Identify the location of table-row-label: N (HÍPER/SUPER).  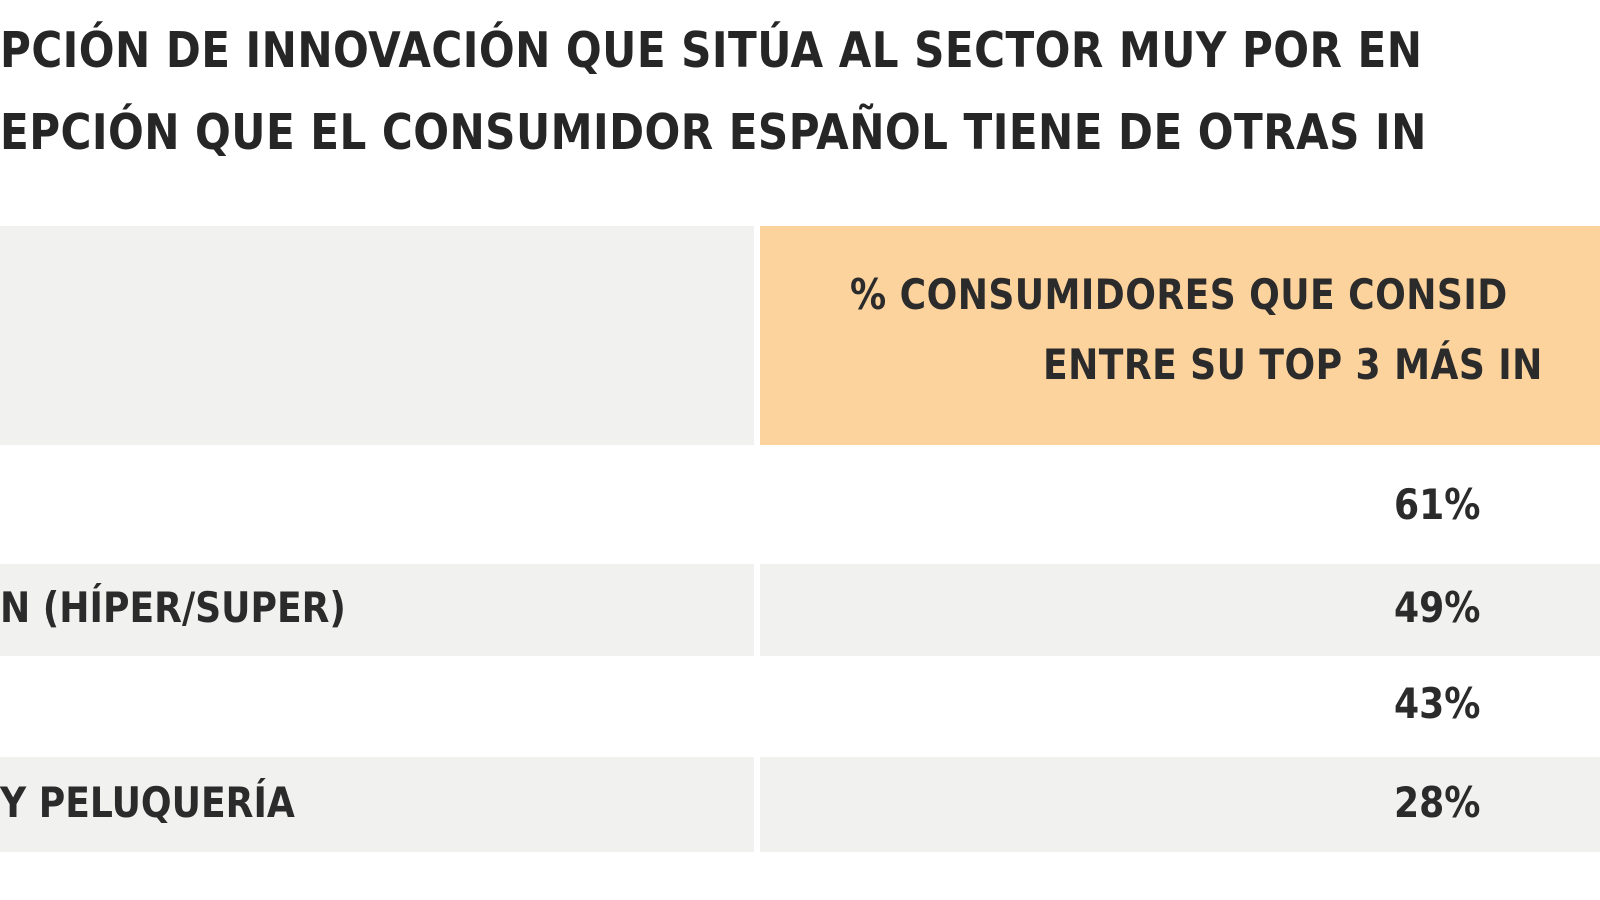
(173, 607).